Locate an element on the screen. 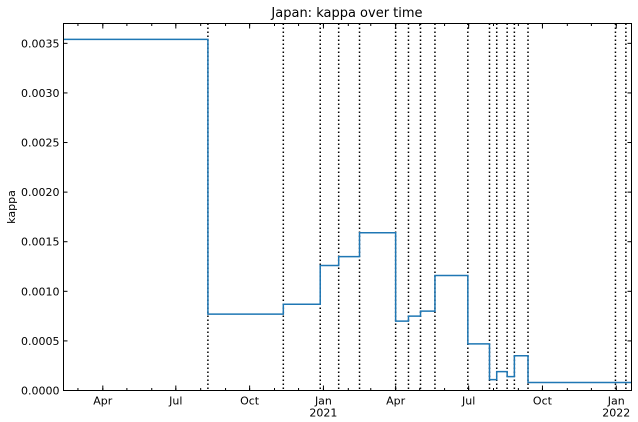 The width and height of the screenshot is (638, 422). y-tick-label: 0.0015 is located at coordinates (40, 242).